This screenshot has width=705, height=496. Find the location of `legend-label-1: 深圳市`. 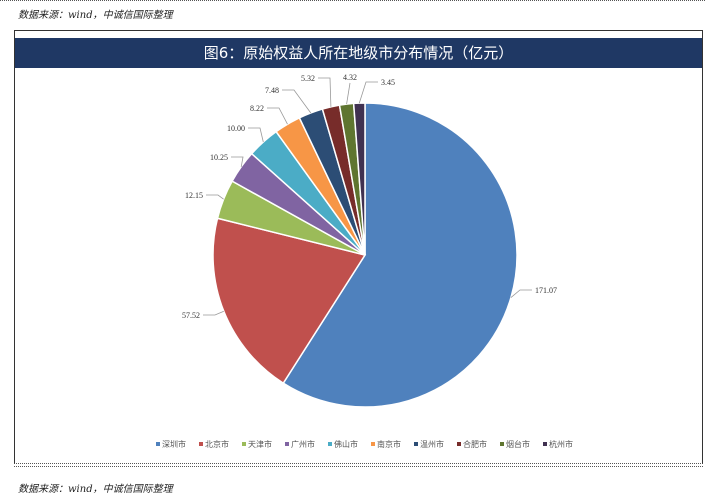

legend-label-1: 深圳市 is located at coordinates (174, 444).